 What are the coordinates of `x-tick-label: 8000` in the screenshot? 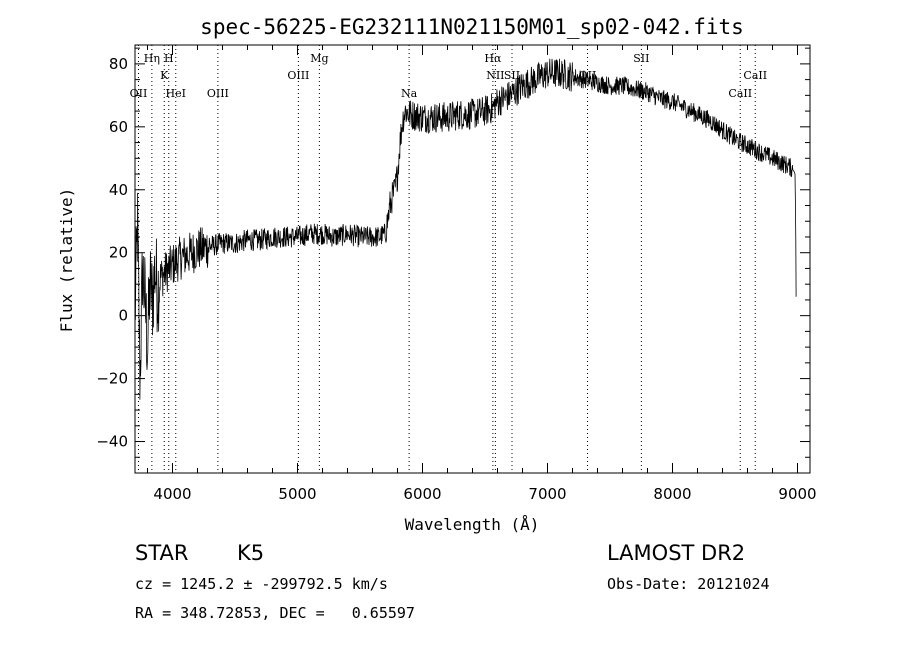 It's located at (672, 494).